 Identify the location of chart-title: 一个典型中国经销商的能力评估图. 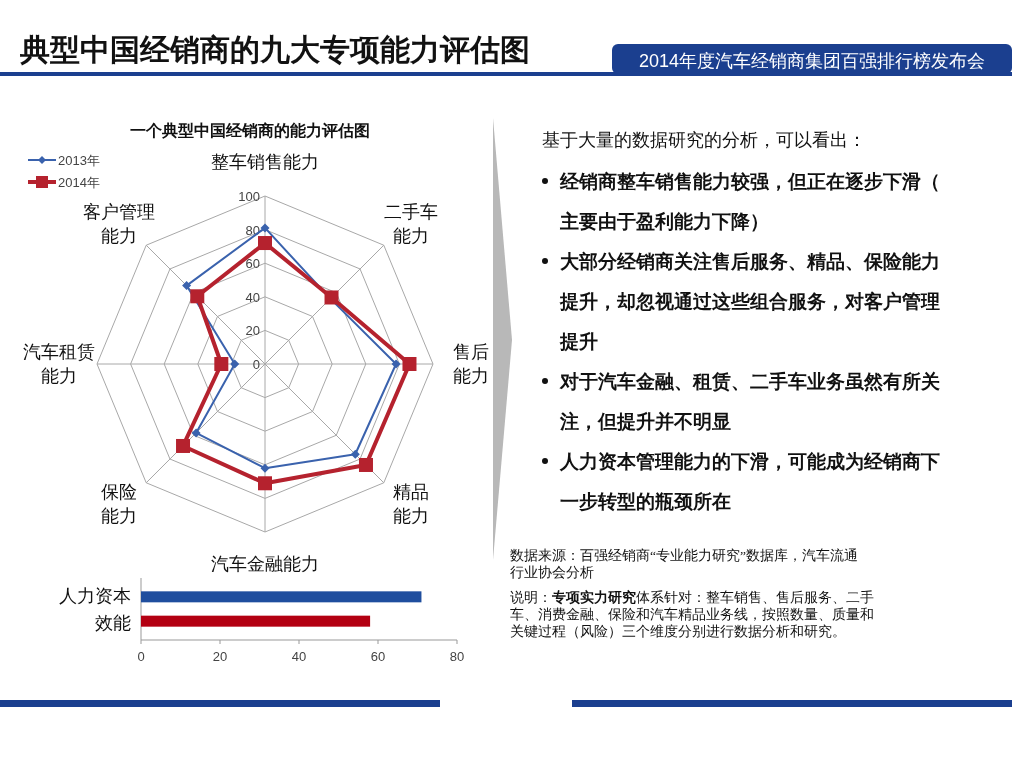
(250, 130).